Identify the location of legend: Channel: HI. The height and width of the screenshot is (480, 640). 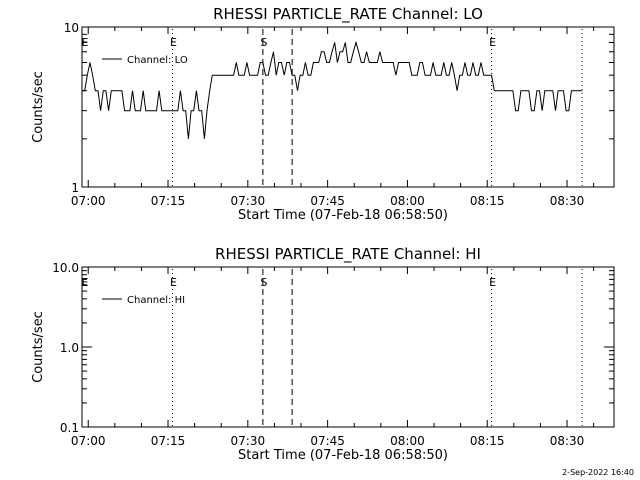
(143, 300).